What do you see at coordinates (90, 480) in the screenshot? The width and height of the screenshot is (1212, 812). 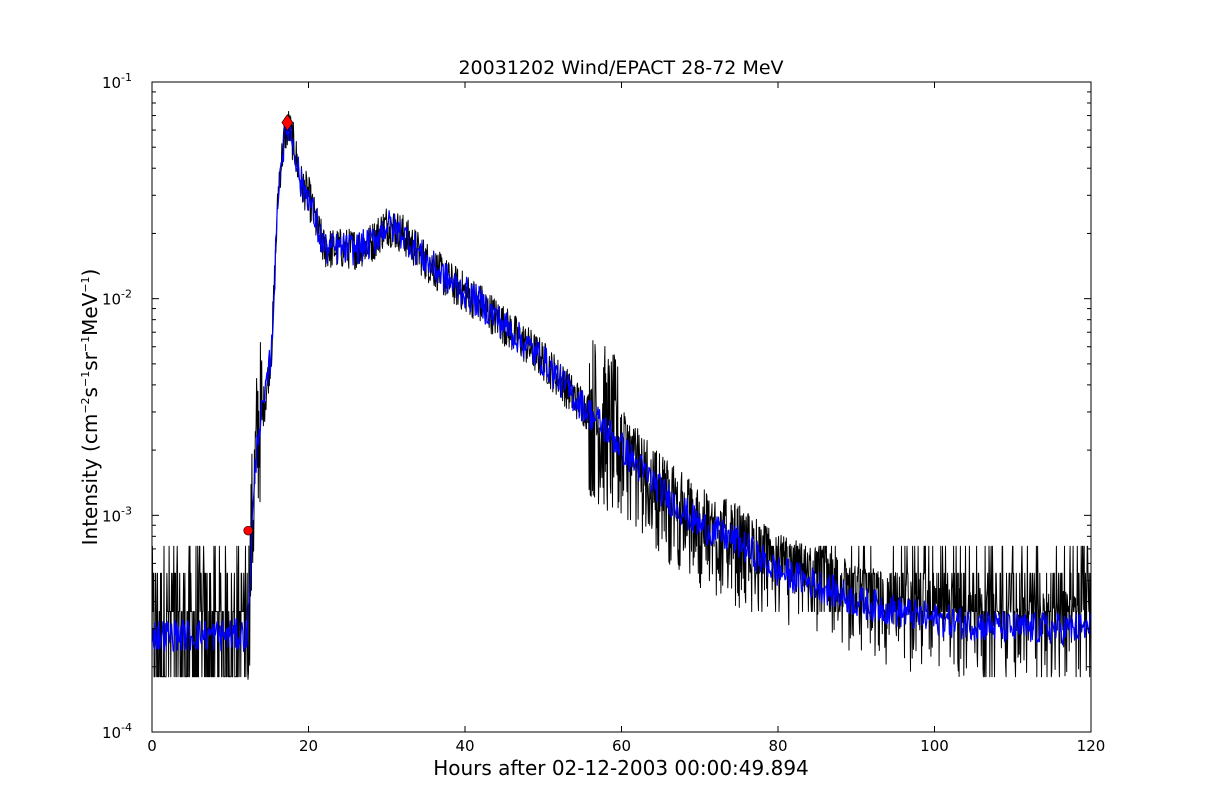 I see `y-axis-label-part: Intensity (cm` at bounding box center [90, 480].